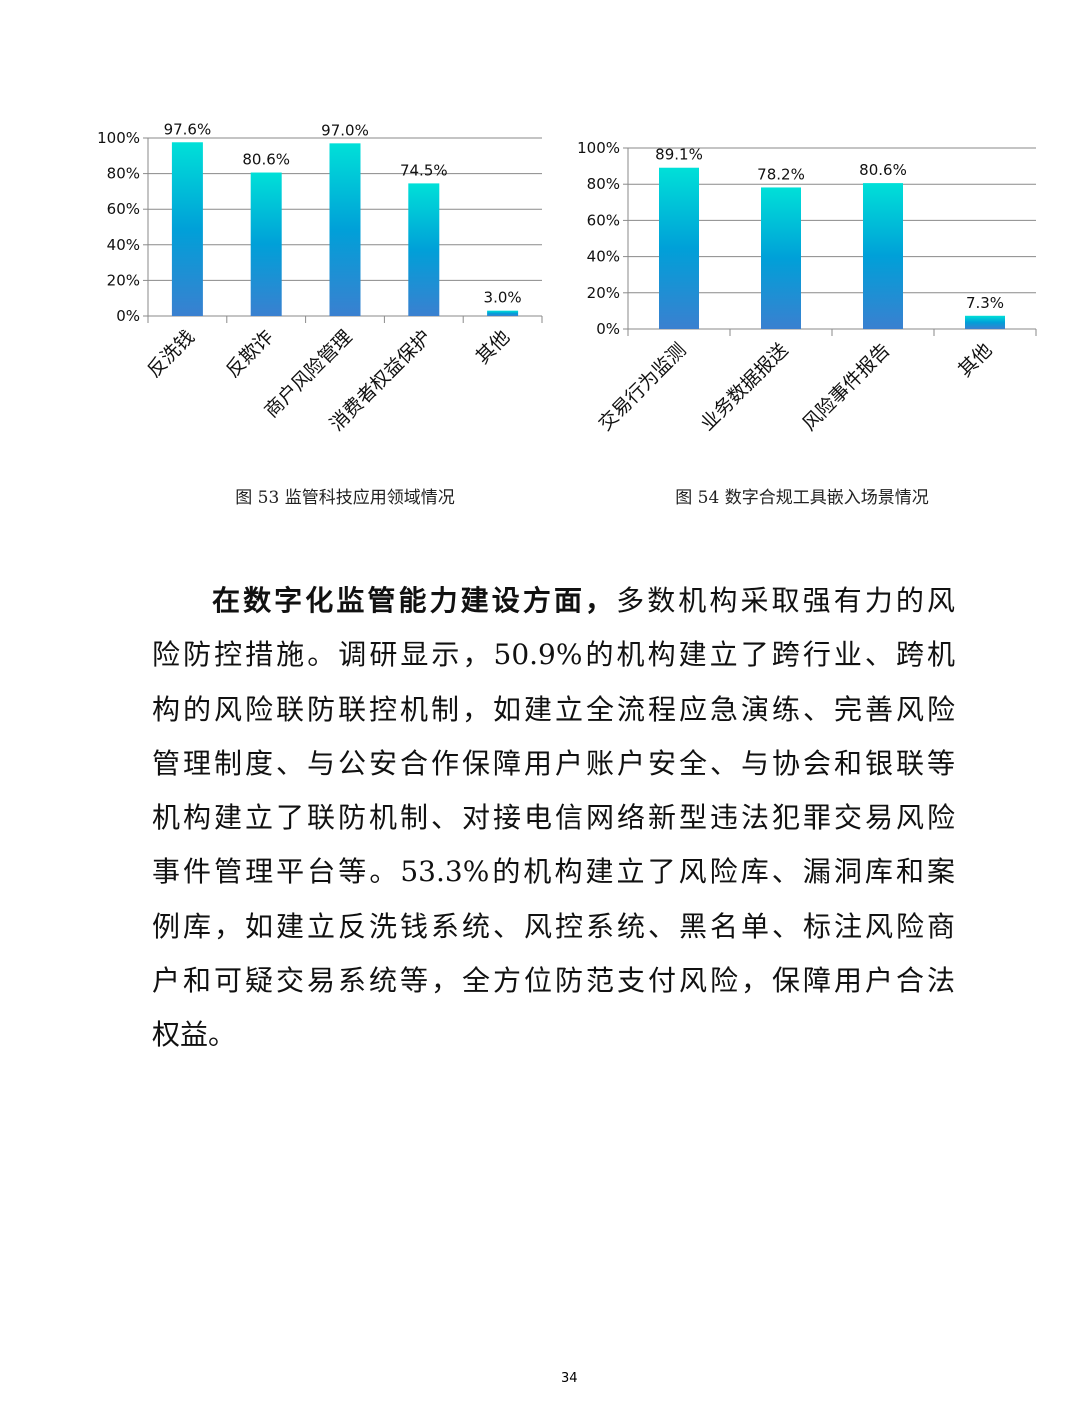  What do you see at coordinates (345, 130) in the screenshot?
I see `data-label: 97.0%` at bounding box center [345, 130].